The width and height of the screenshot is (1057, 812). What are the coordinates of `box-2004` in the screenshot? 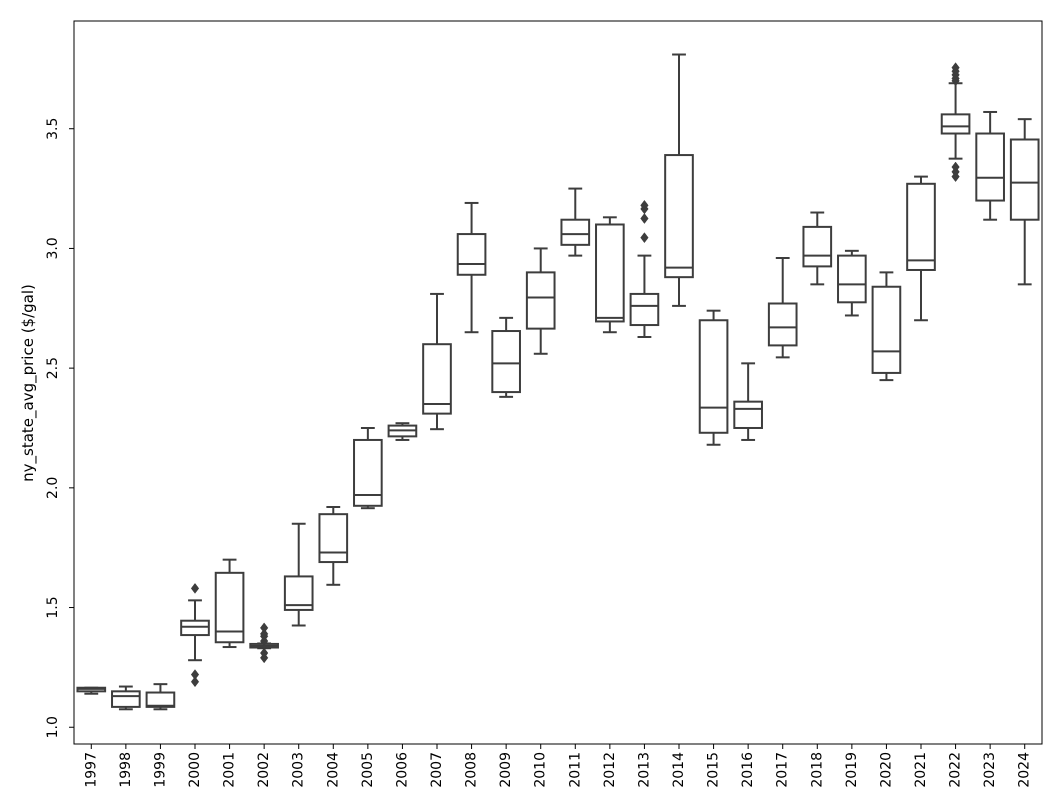 It's located at (333, 545).